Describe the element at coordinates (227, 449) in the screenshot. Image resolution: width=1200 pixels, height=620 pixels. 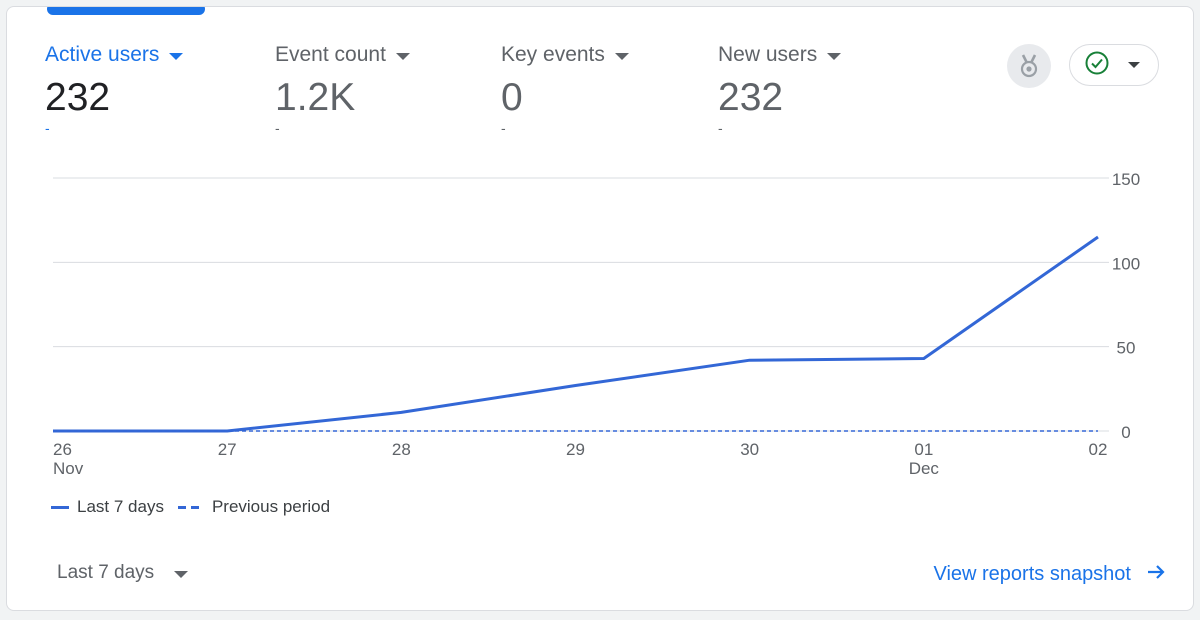
I see `x-tick-label: 27` at that location.